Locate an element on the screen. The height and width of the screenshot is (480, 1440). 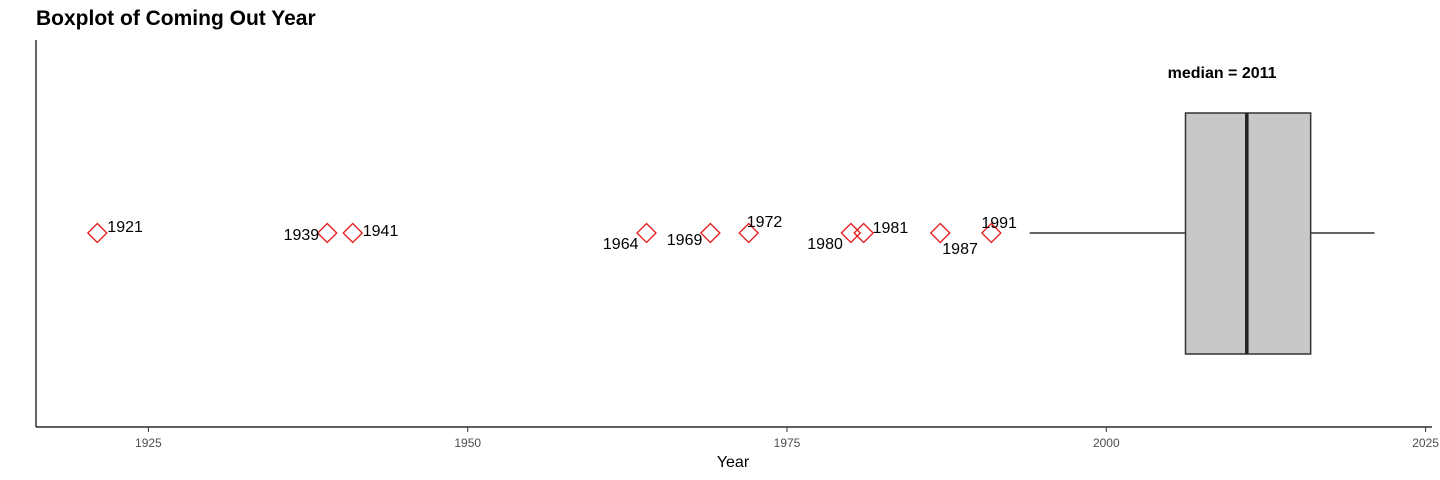
outlier-label: 1981 is located at coordinates (891, 228).